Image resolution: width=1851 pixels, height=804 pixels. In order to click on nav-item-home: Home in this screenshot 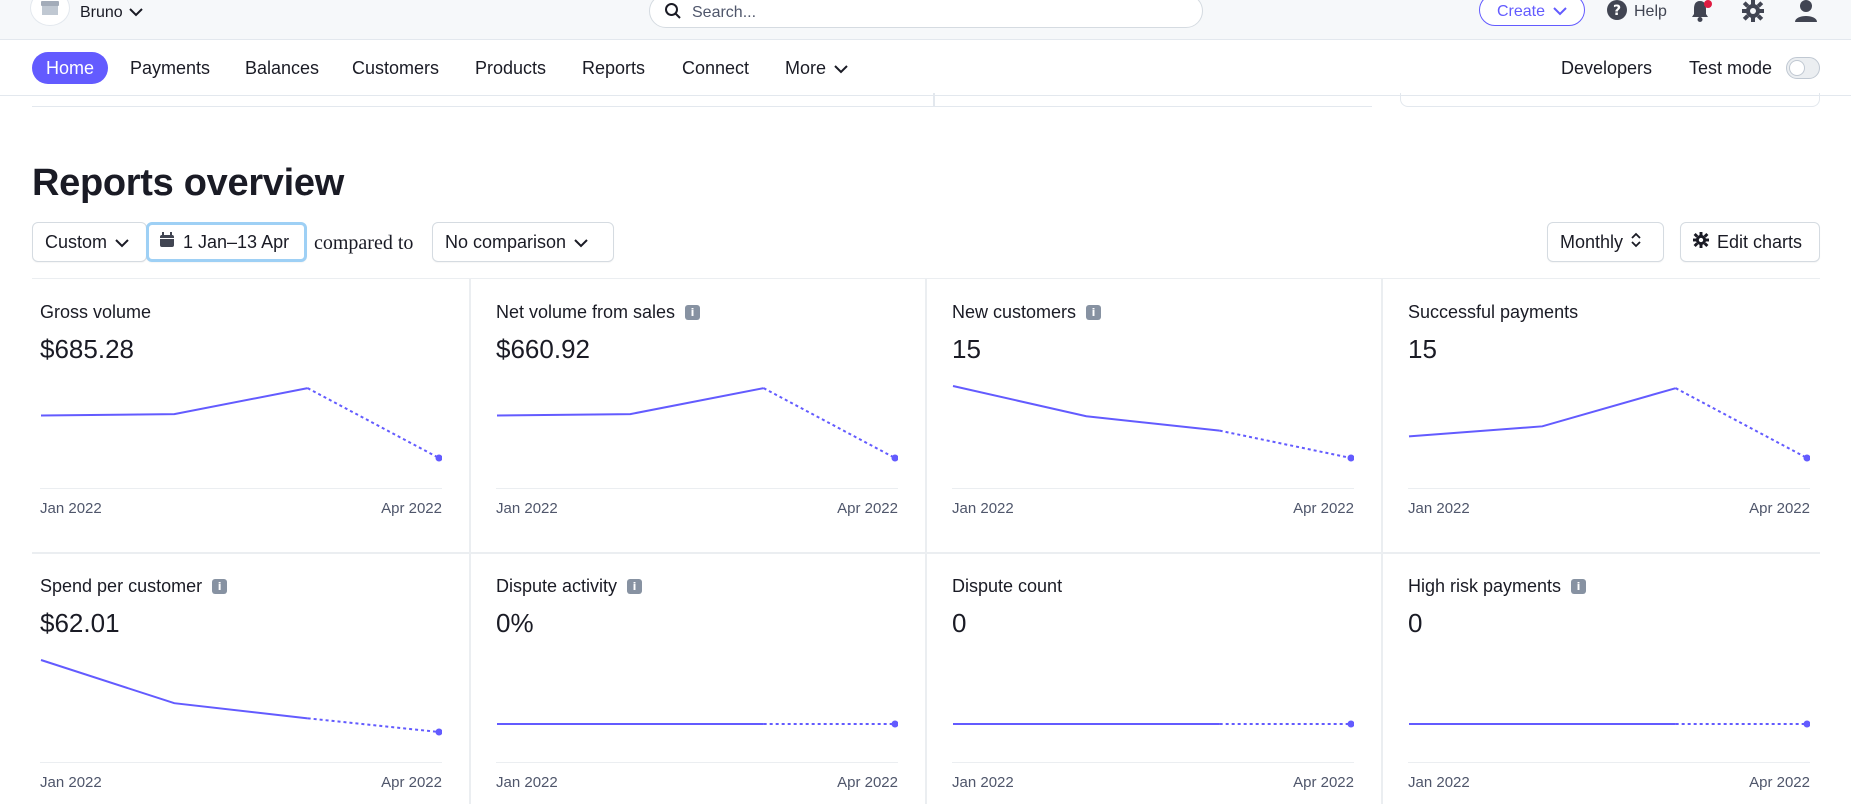, I will do `click(70, 68)`.